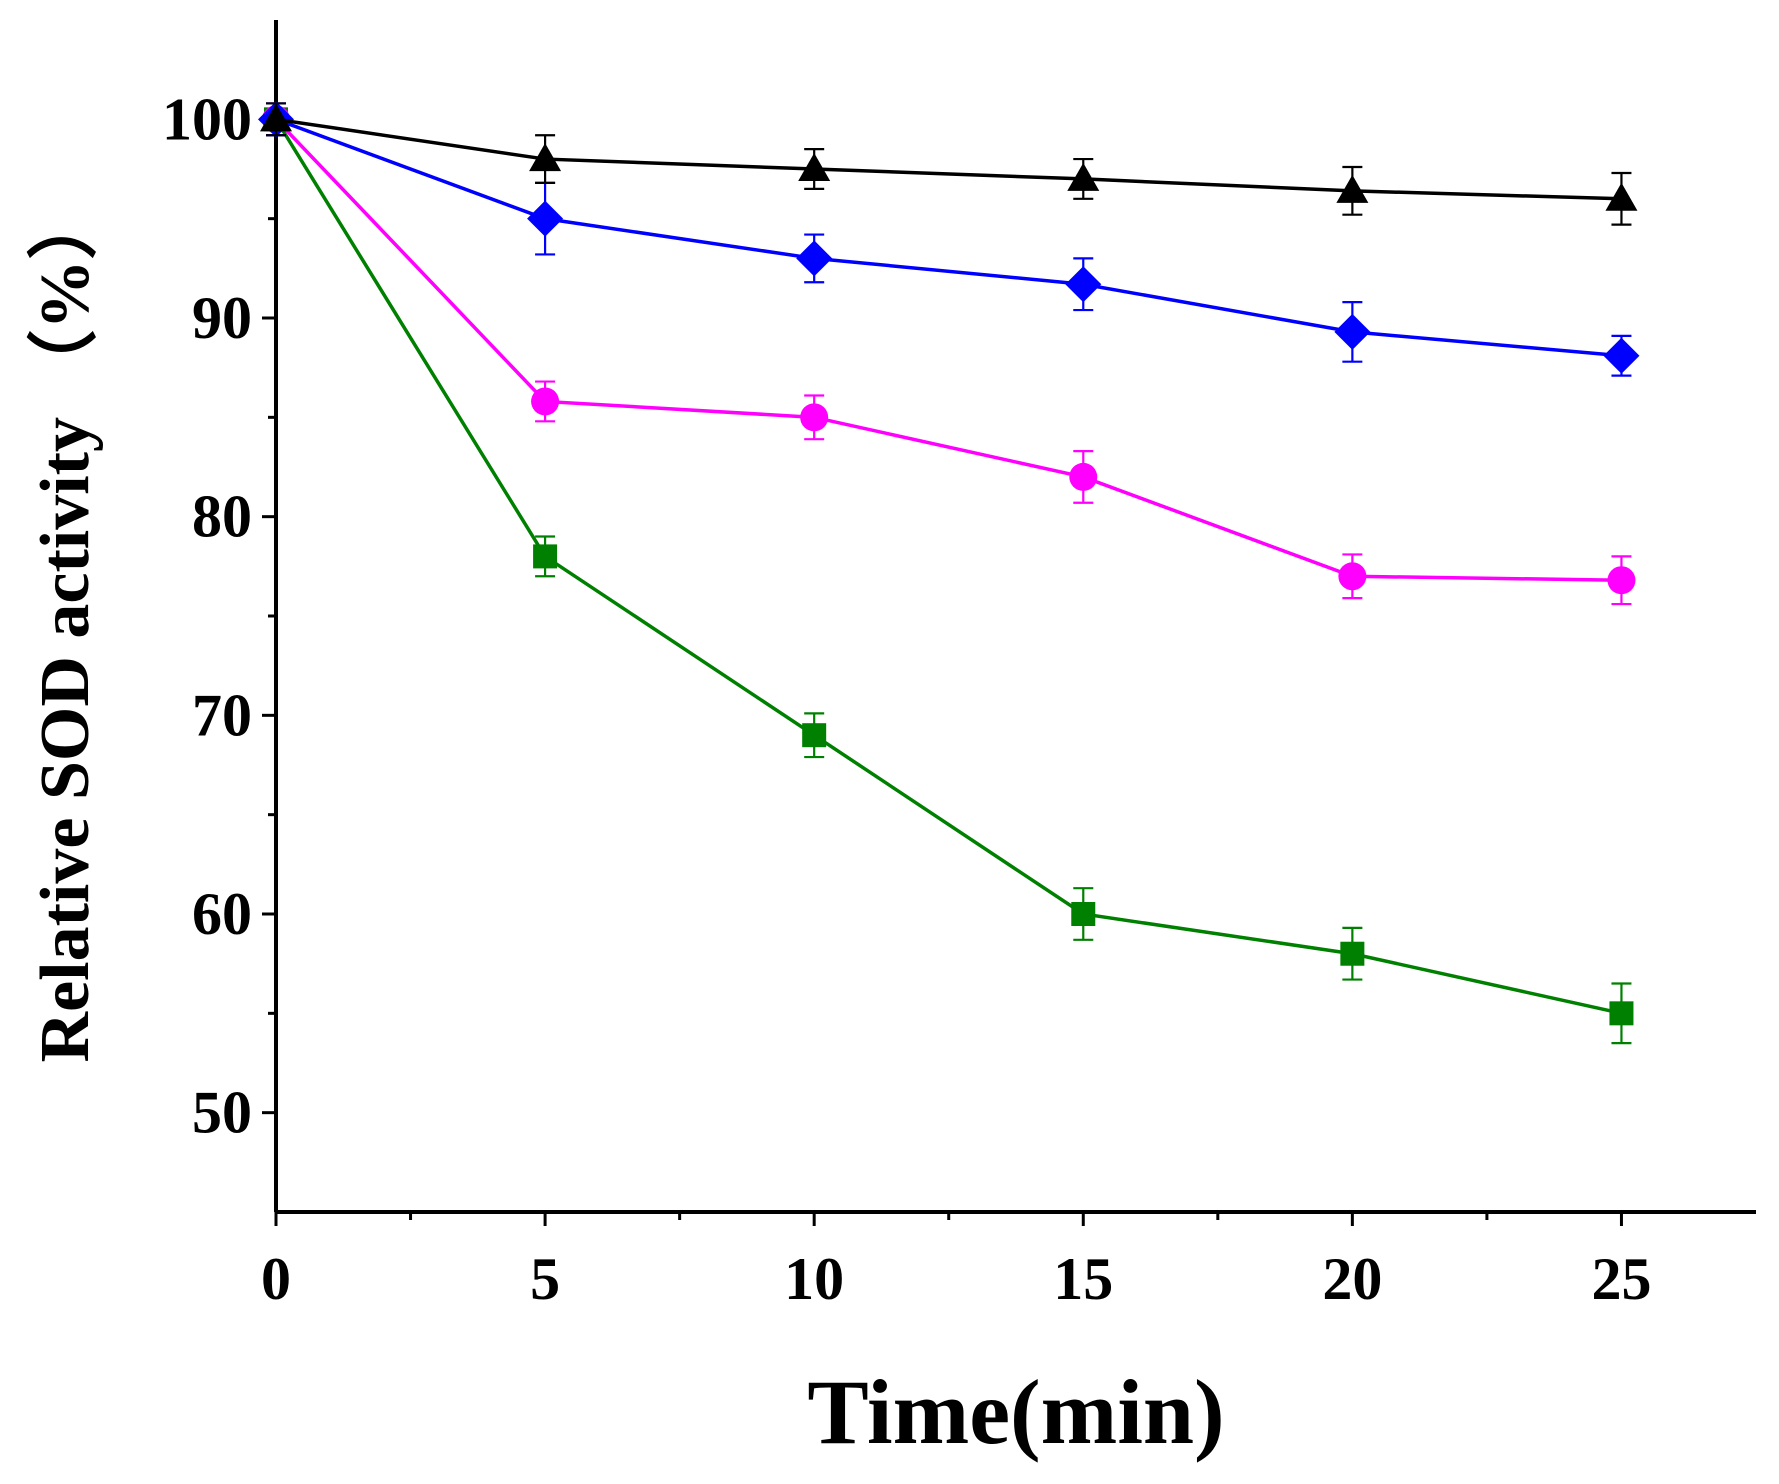 The height and width of the screenshot is (1484, 1779). I want to click on x-tick-label: 5, so click(545, 1279).